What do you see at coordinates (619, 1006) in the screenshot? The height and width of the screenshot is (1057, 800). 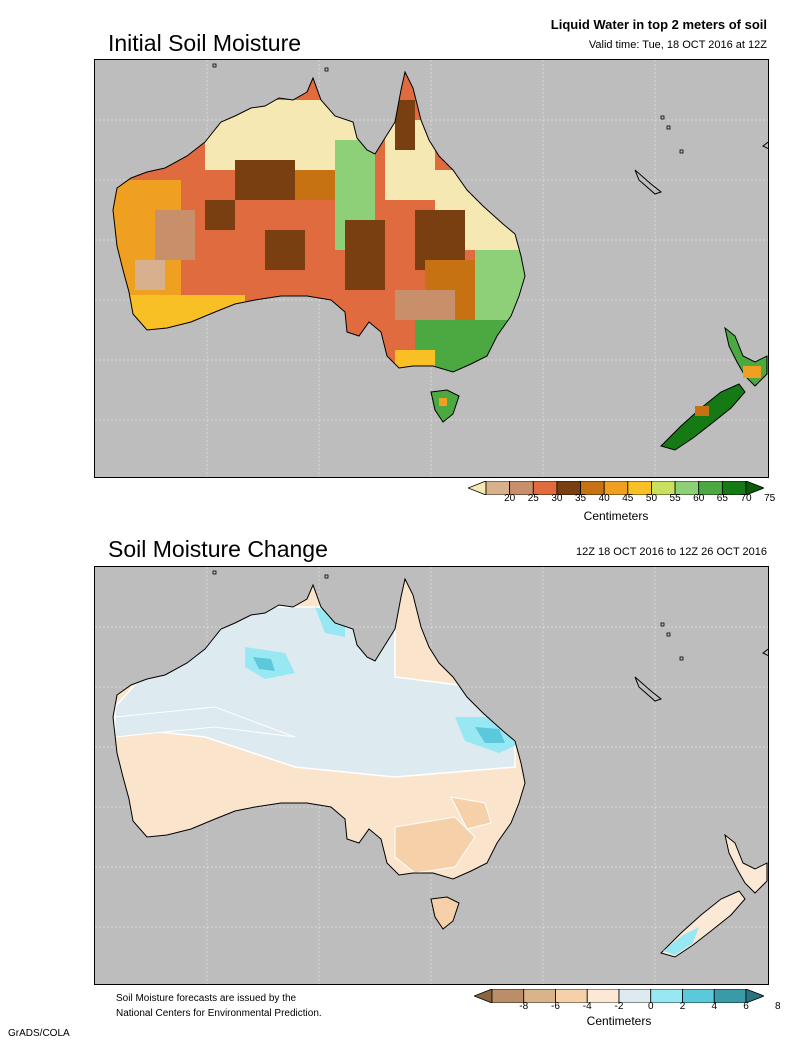 I see `colorbar-tick-label: -2` at bounding box center [619, 1006].